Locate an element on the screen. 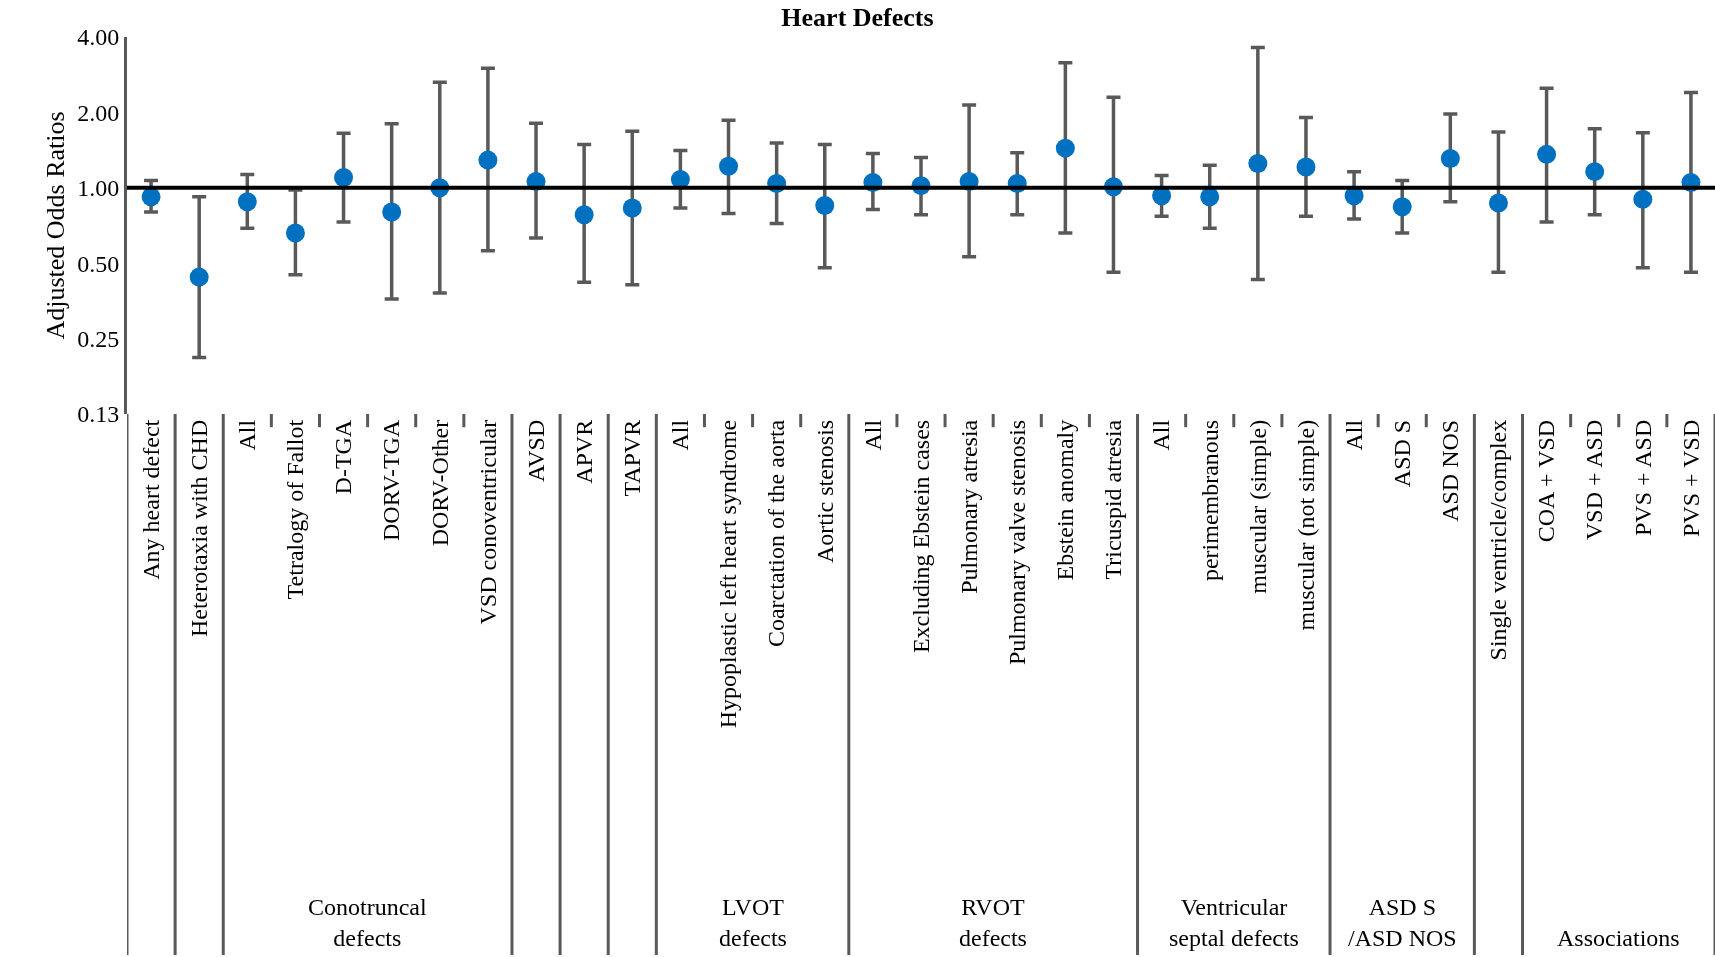  x-tick-label: Tetralogy of Fallot is located at coordinates (295, 509).